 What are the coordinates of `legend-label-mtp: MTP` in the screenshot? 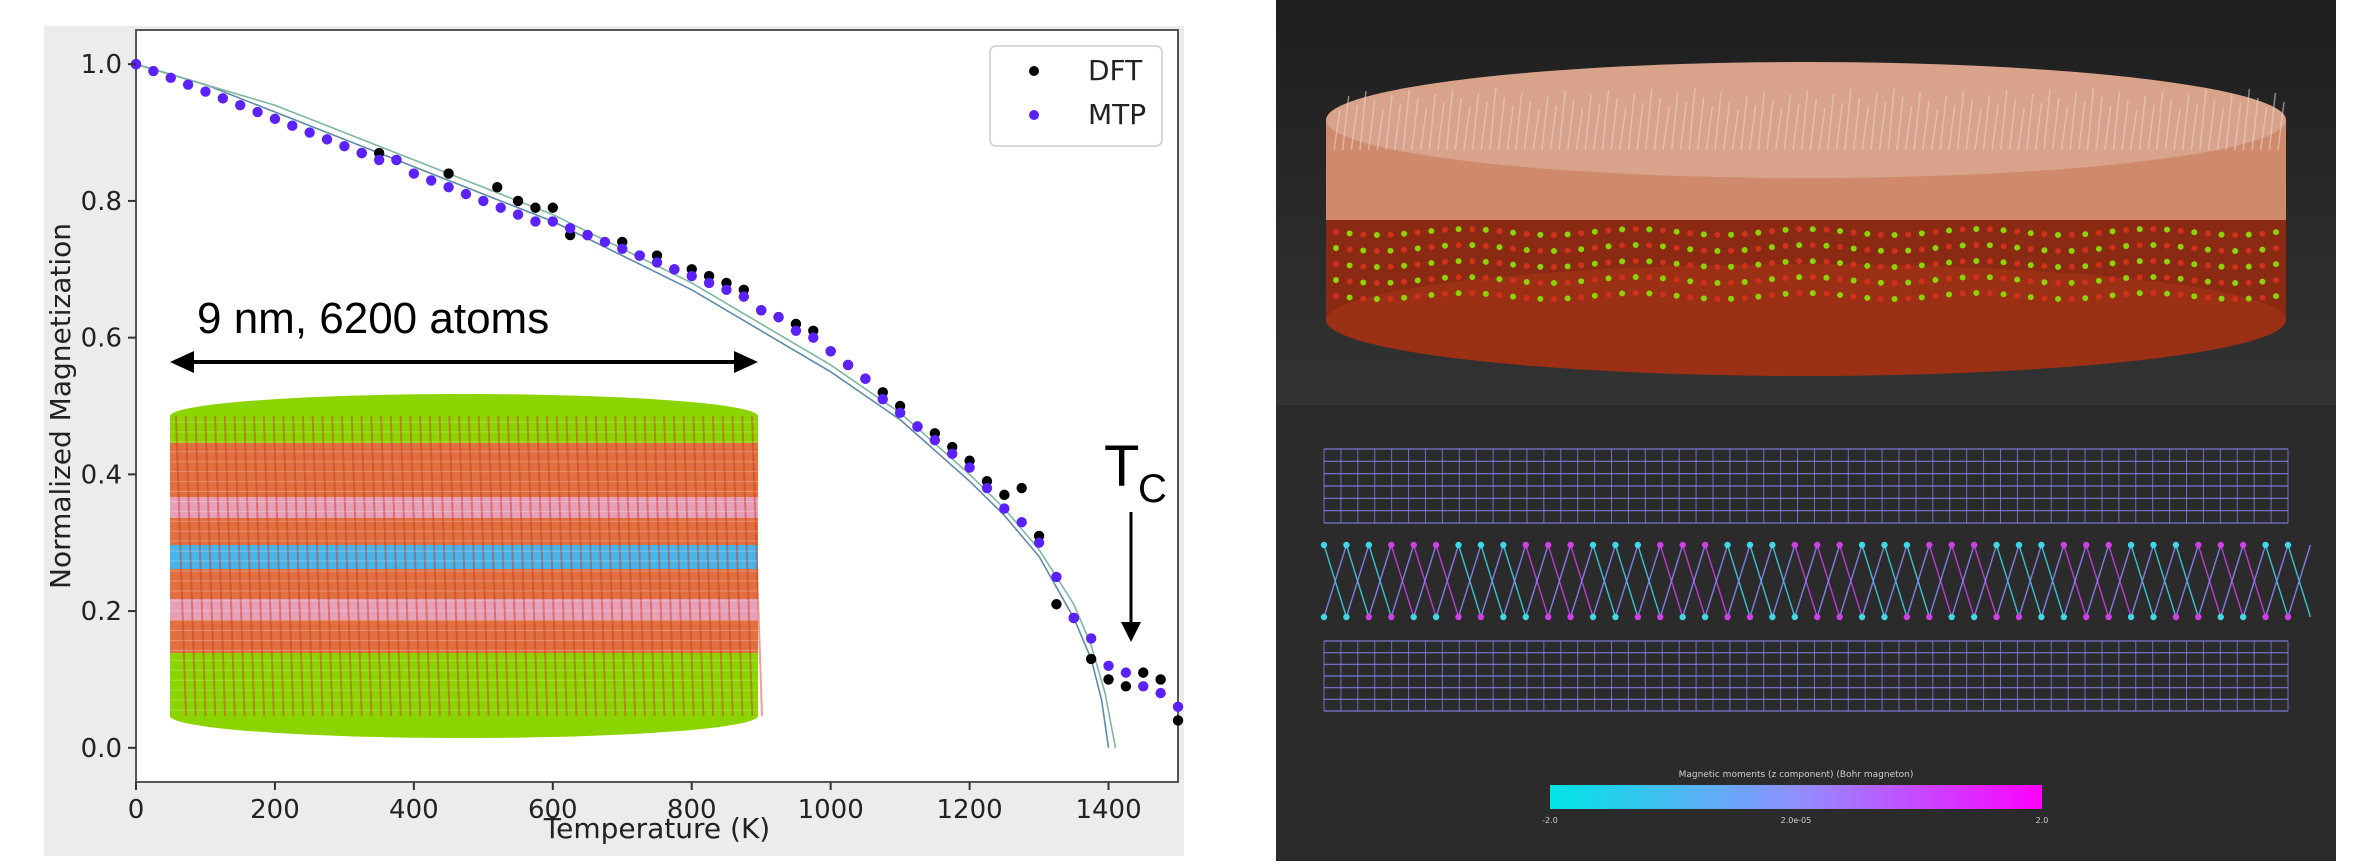 It's located at (1117, 114).